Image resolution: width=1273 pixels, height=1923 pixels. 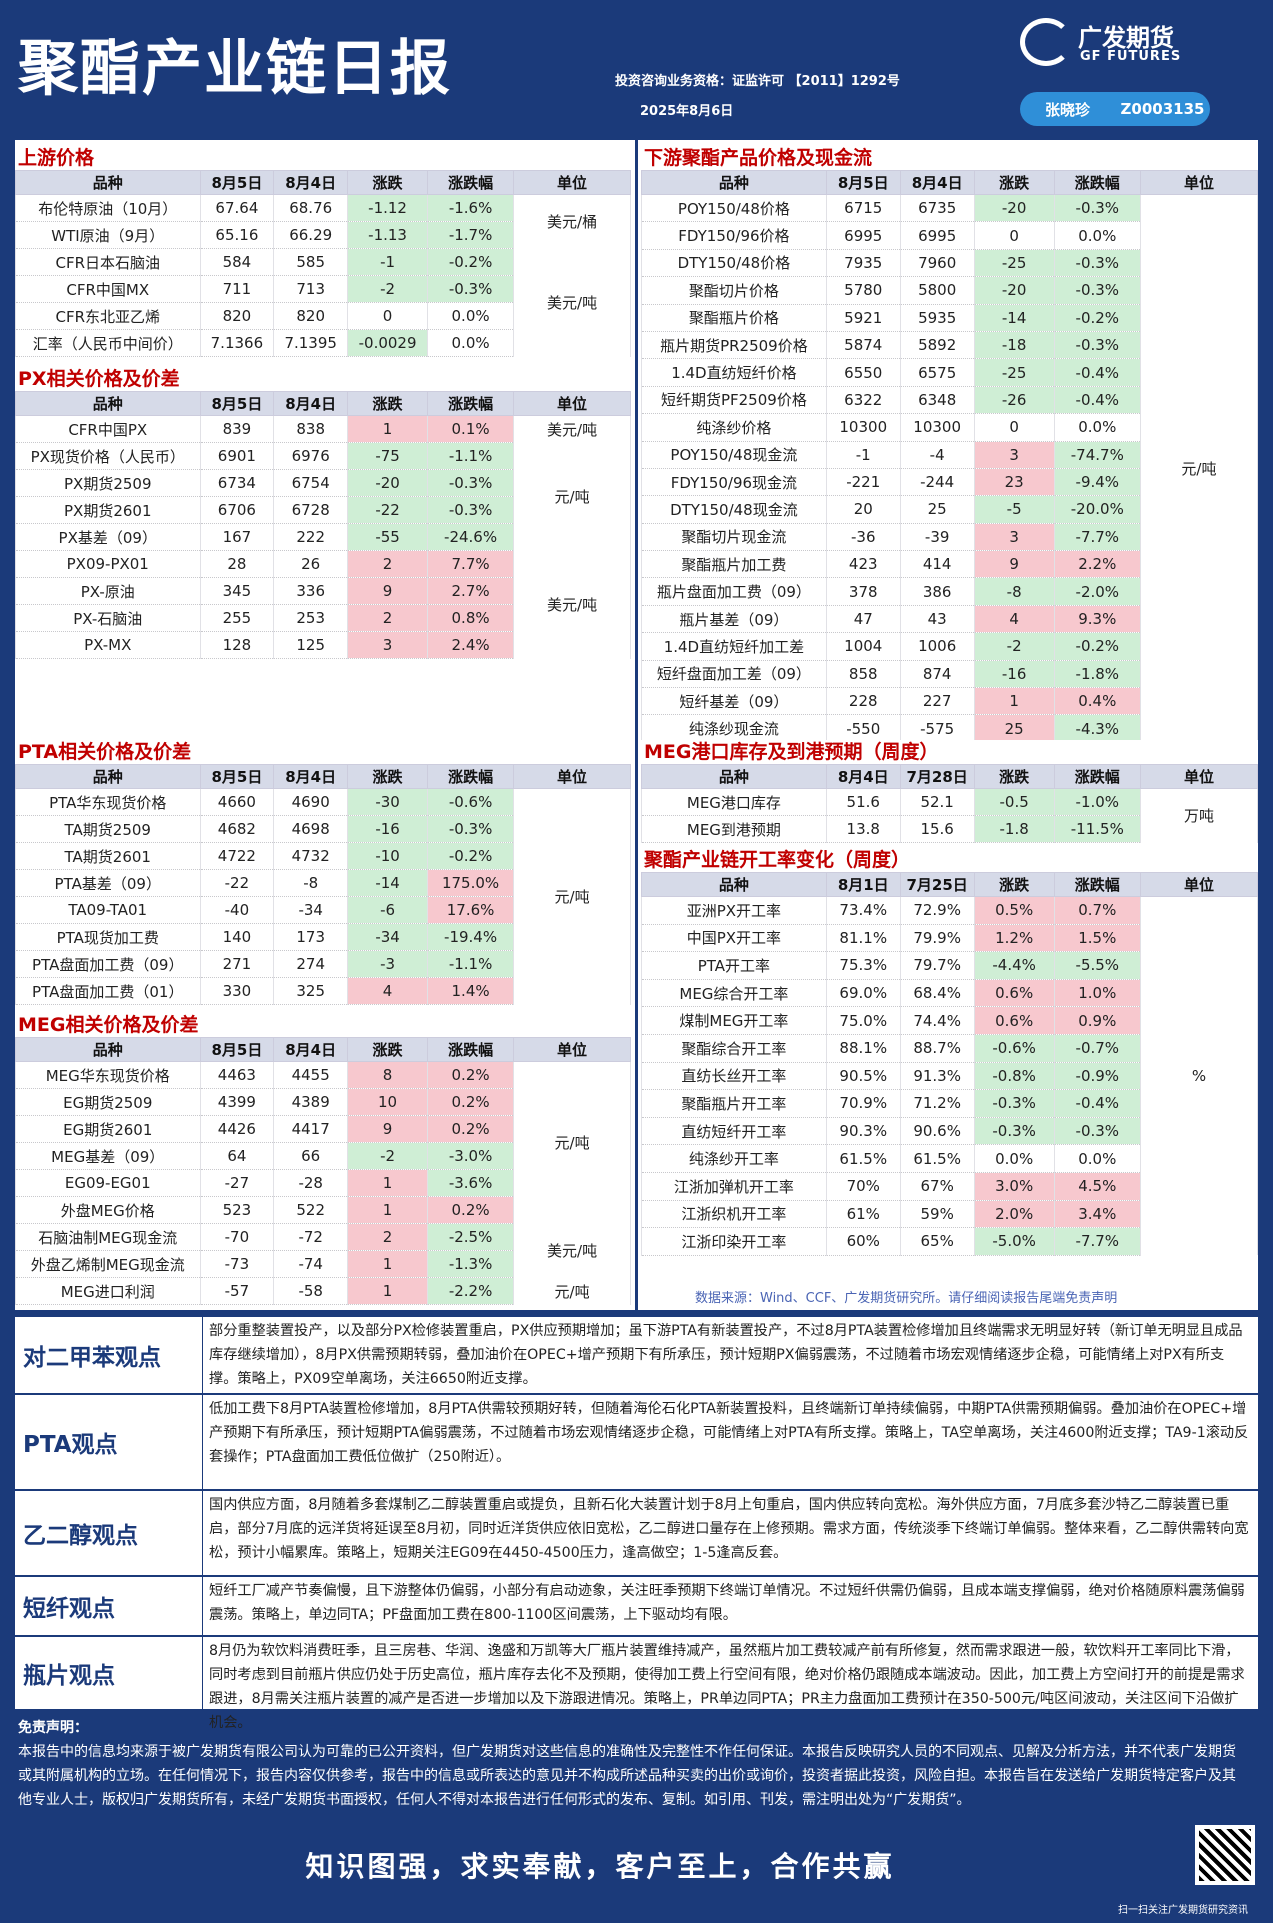 I want to click on cell-value: -20, so click(x=1014, y=290).